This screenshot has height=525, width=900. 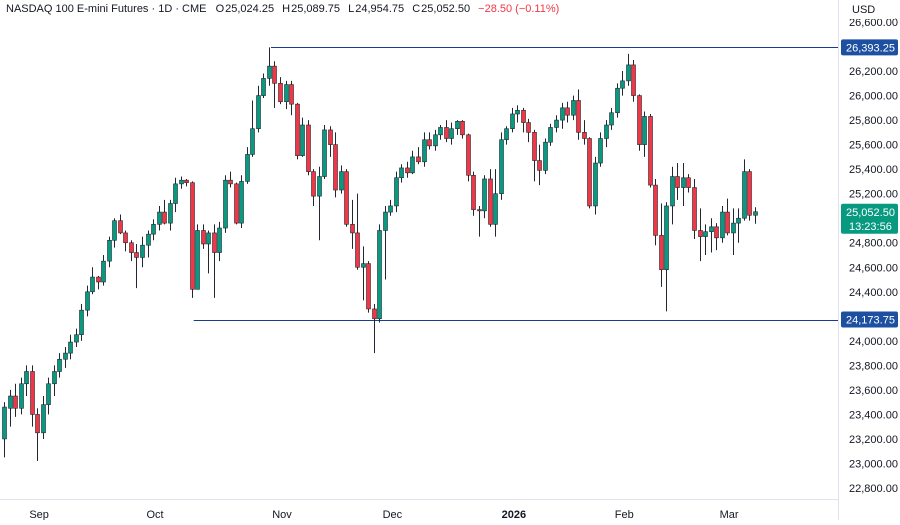 What do you see at coordinates (416, 9) in the screenshot?
I see `close-label: C` at bounding box center [416, 9].